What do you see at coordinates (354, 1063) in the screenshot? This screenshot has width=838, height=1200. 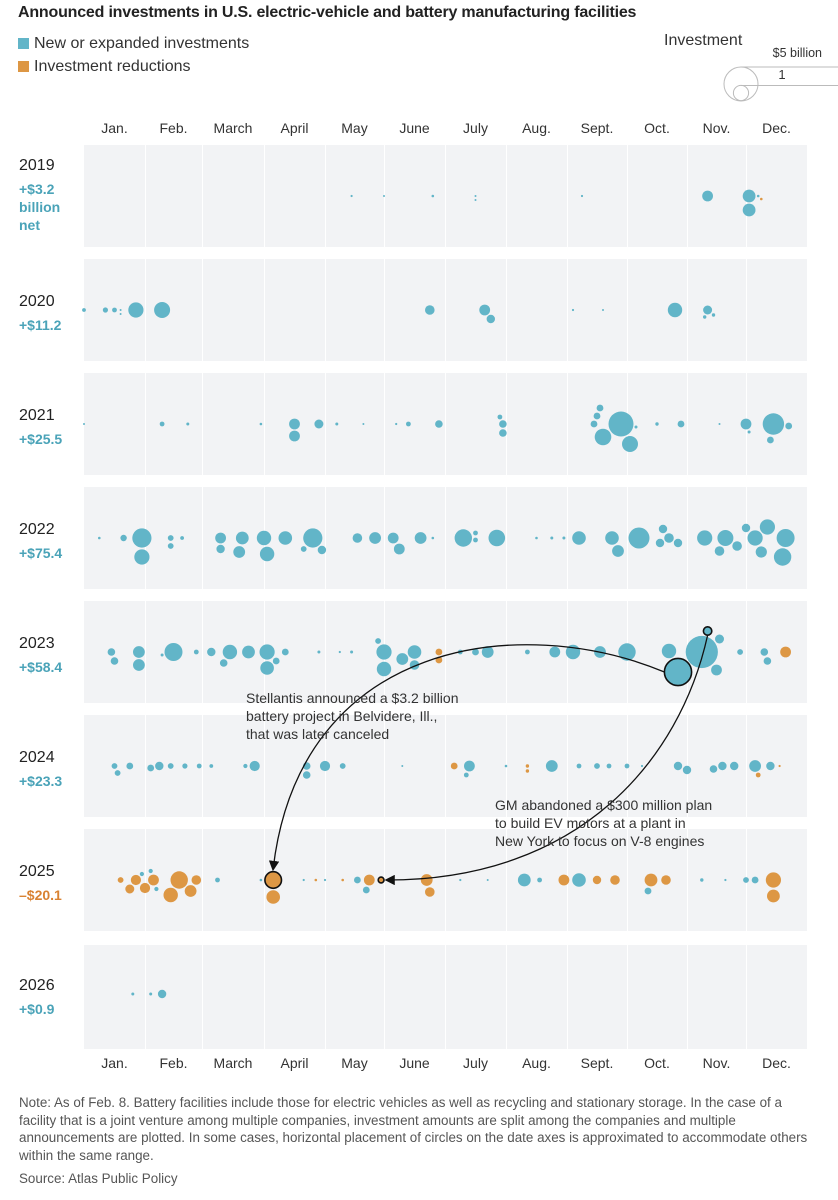 I see `month-label-may: May` at bounding box center [354, 1063].